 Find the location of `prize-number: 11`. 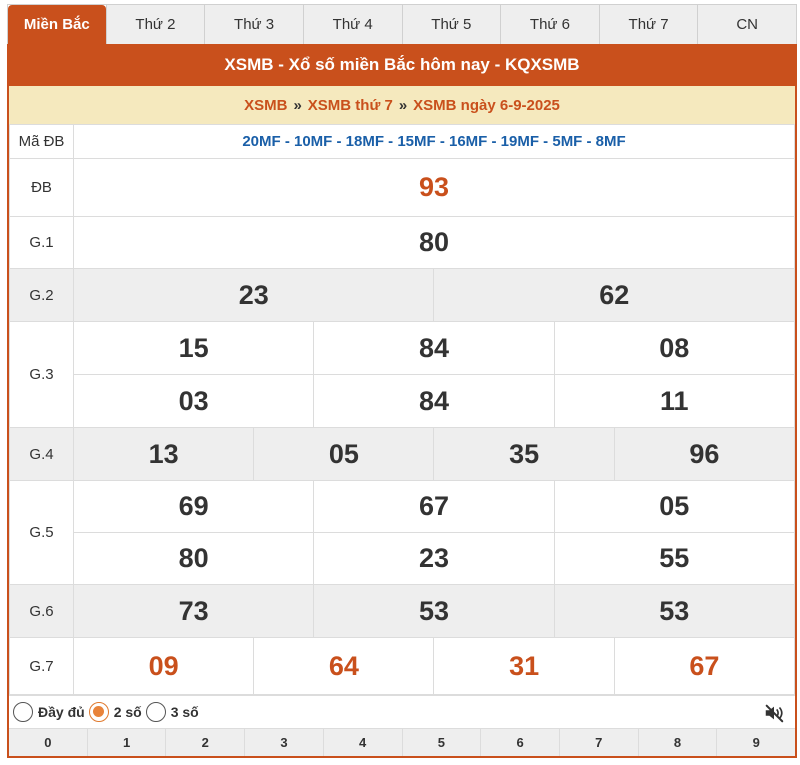

prize-number: 11 is located at coordinates (674, 401).